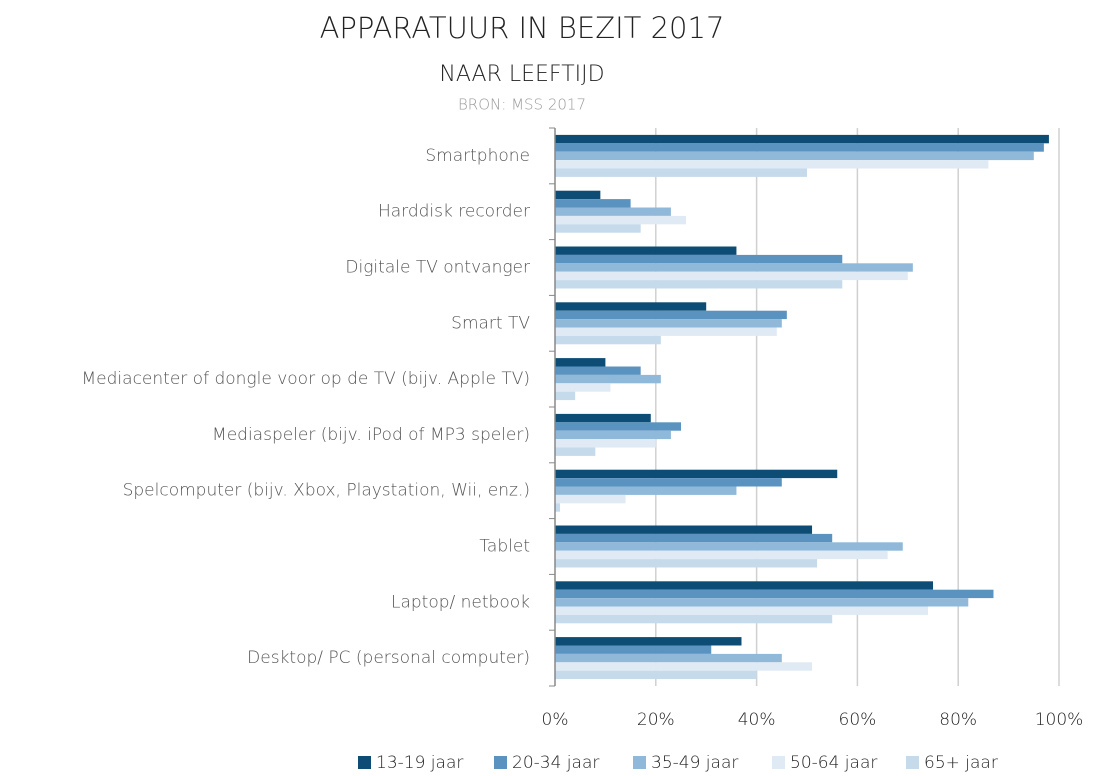  Describe the element at coordinates (656, 720) in the screenshot. I see `x-tick-label: 20%` at that location.